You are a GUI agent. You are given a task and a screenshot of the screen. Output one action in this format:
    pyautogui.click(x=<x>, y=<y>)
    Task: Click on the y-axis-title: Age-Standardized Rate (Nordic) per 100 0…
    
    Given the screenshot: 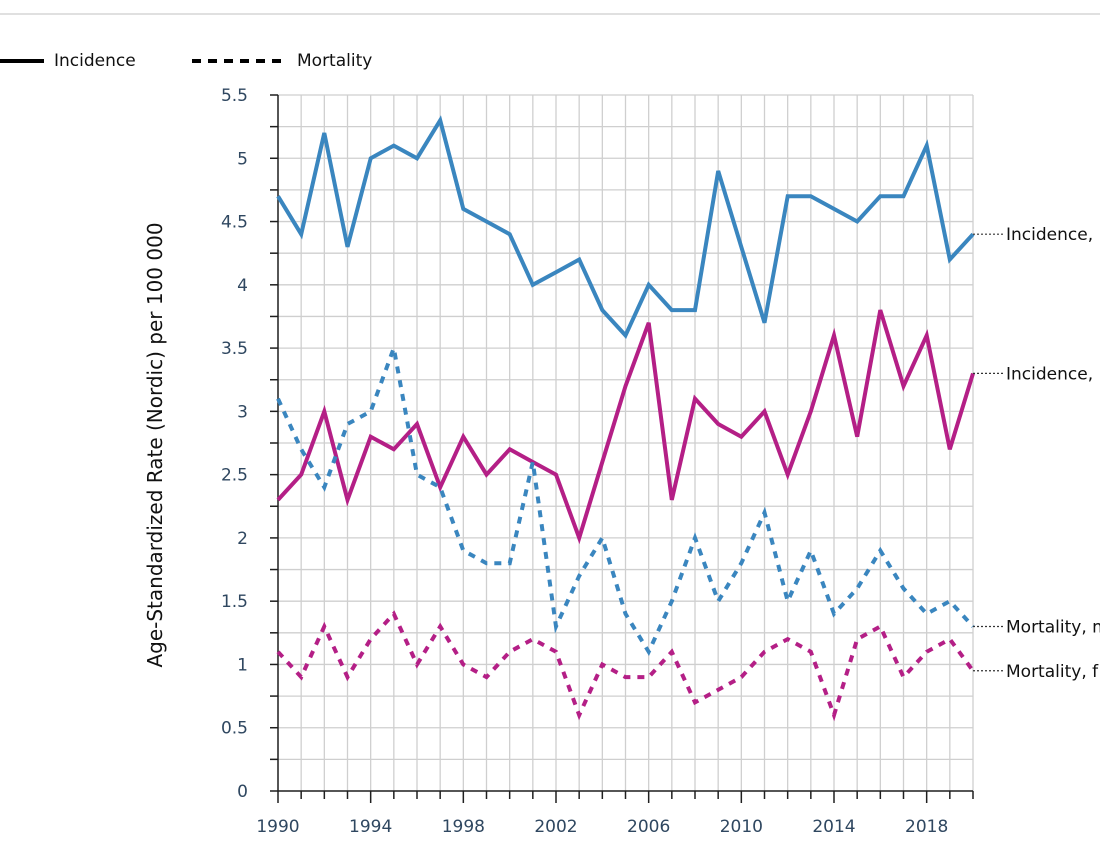 What is the action you would take?
    pyautogui.click(x=155, y=444)
    